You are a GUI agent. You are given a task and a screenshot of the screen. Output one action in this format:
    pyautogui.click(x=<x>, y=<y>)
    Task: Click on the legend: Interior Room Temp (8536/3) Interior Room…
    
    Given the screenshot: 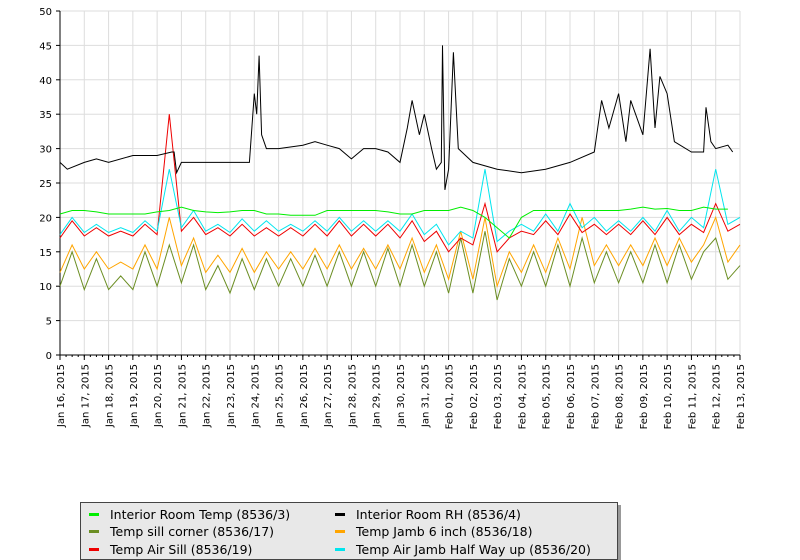 What is the action you would take?
    pyautogui.click(x=349, y=531)
    